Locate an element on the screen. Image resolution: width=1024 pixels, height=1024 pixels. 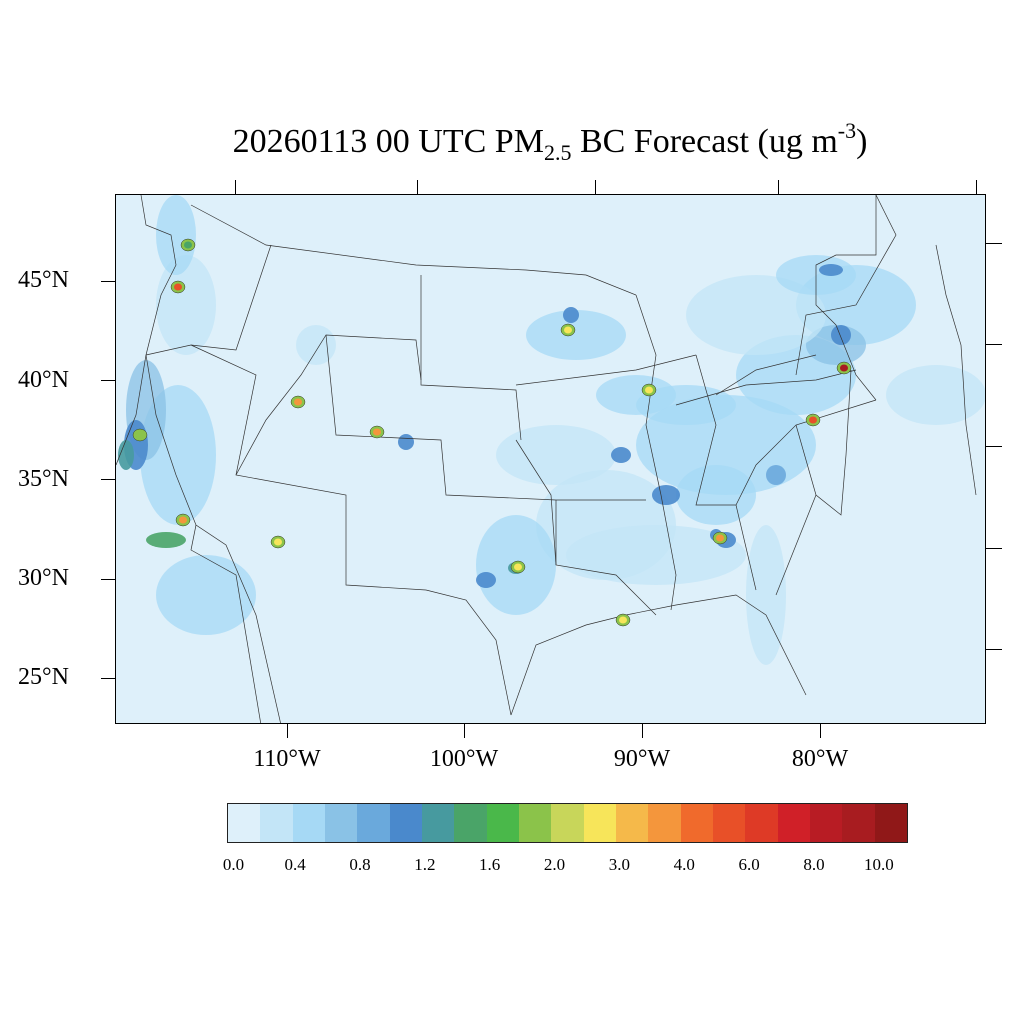
colorbar-tick-label: 1.6 is located at coordinates (490, 864).